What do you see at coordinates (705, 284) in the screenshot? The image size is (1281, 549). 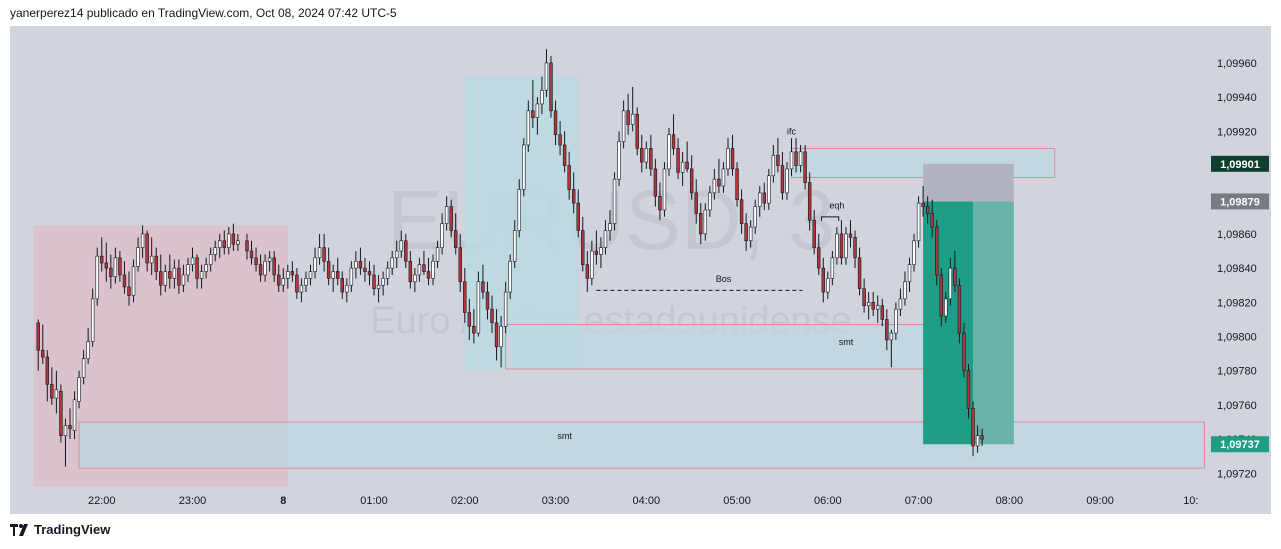 I see `drawings-layer: ifc eqh Bos smt smt` at bounding box center [705, 284].